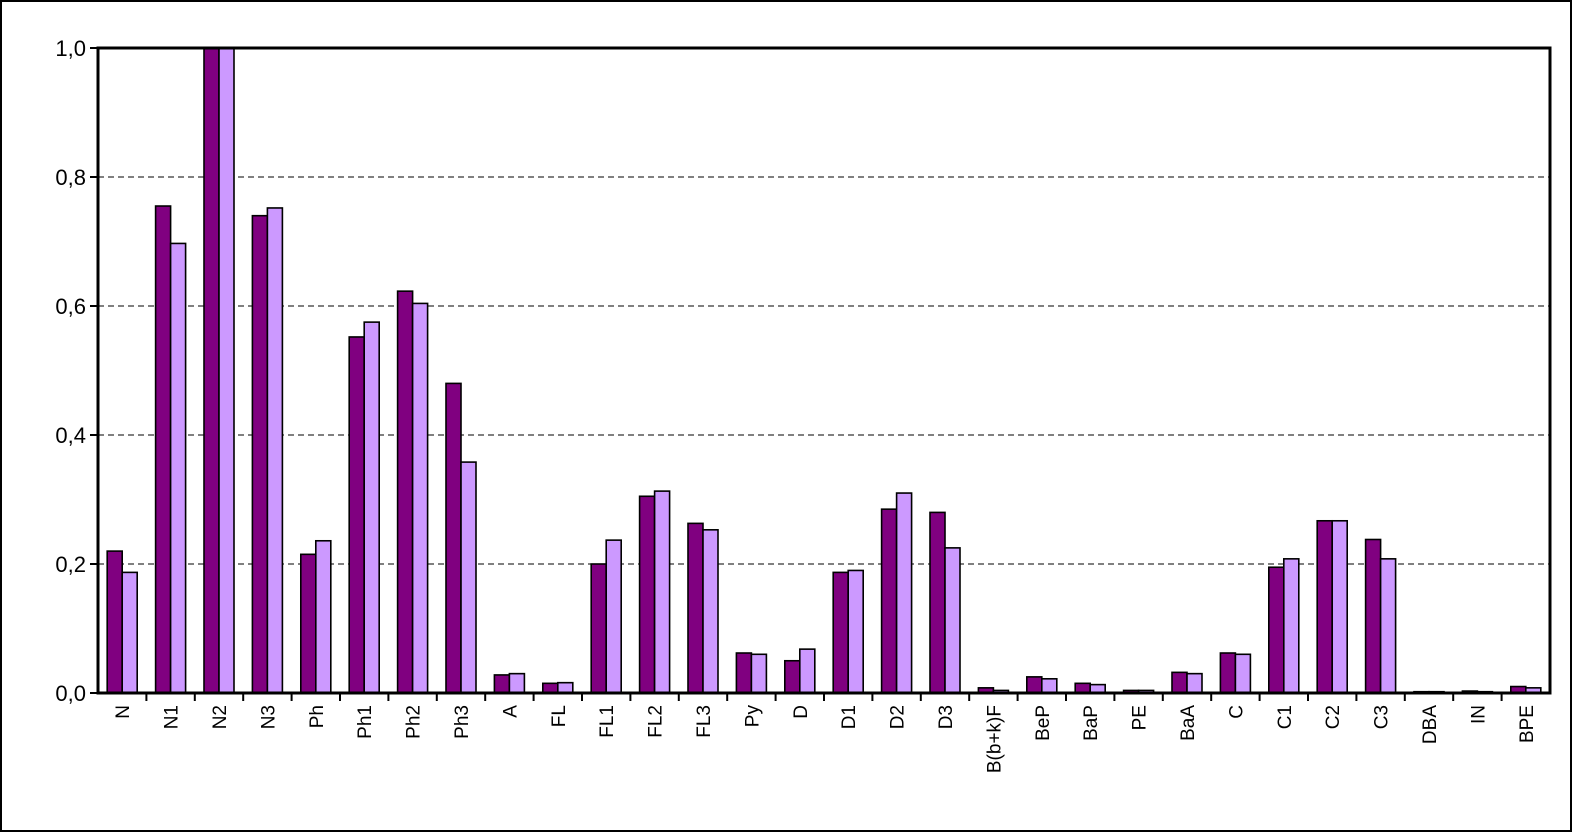  What do you see at coordinates (656, 721) in the screenshot?
I see `x-category-label: FL2` at bounding box center [656, 721].